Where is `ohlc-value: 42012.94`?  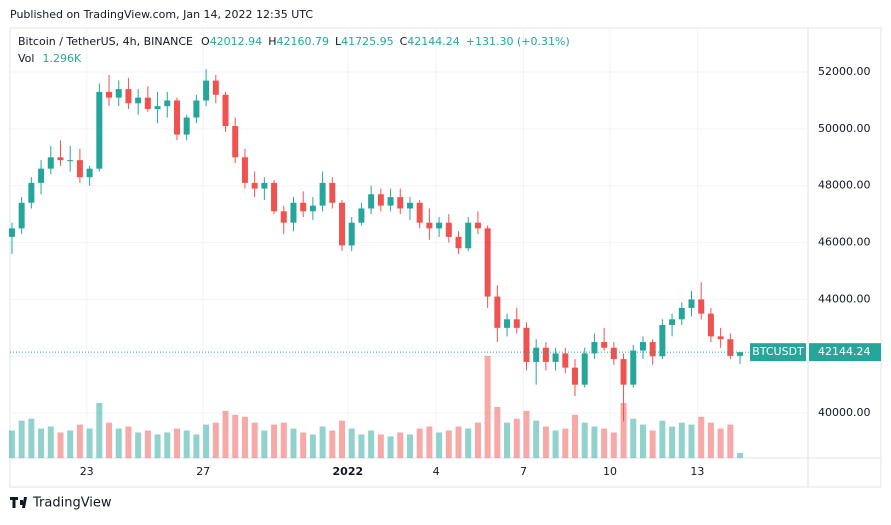
ohlc-value: 42012.94 is located at coordinates (236, 41).